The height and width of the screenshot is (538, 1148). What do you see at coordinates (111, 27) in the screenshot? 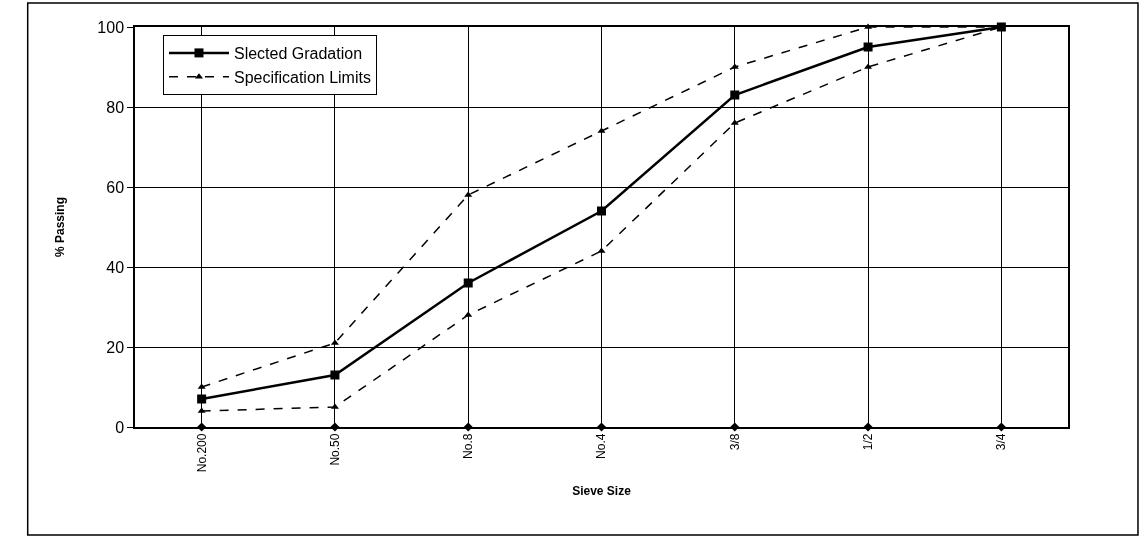
I see `y-tick-label: 100` at bounding box center [111, 27].